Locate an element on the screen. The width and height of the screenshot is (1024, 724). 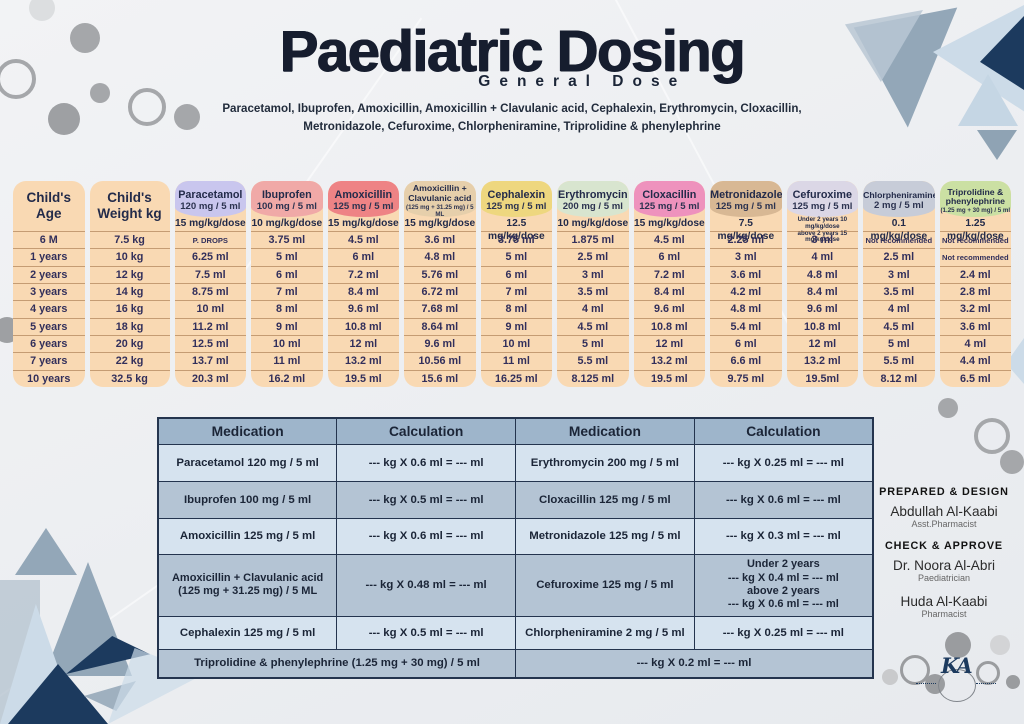
drug-concentration: 2 mg / 5 ml is located at coordinates (899, 206).